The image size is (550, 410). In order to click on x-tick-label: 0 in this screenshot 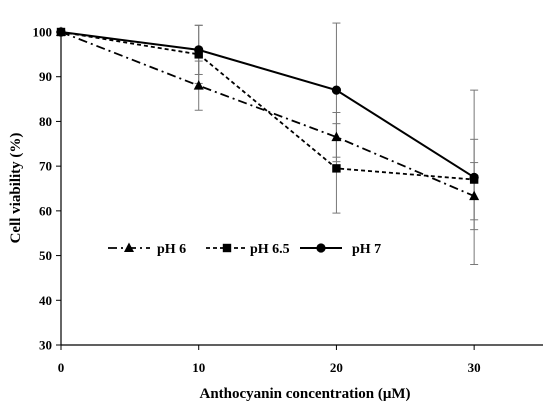, I will do `click(61, 367)`.